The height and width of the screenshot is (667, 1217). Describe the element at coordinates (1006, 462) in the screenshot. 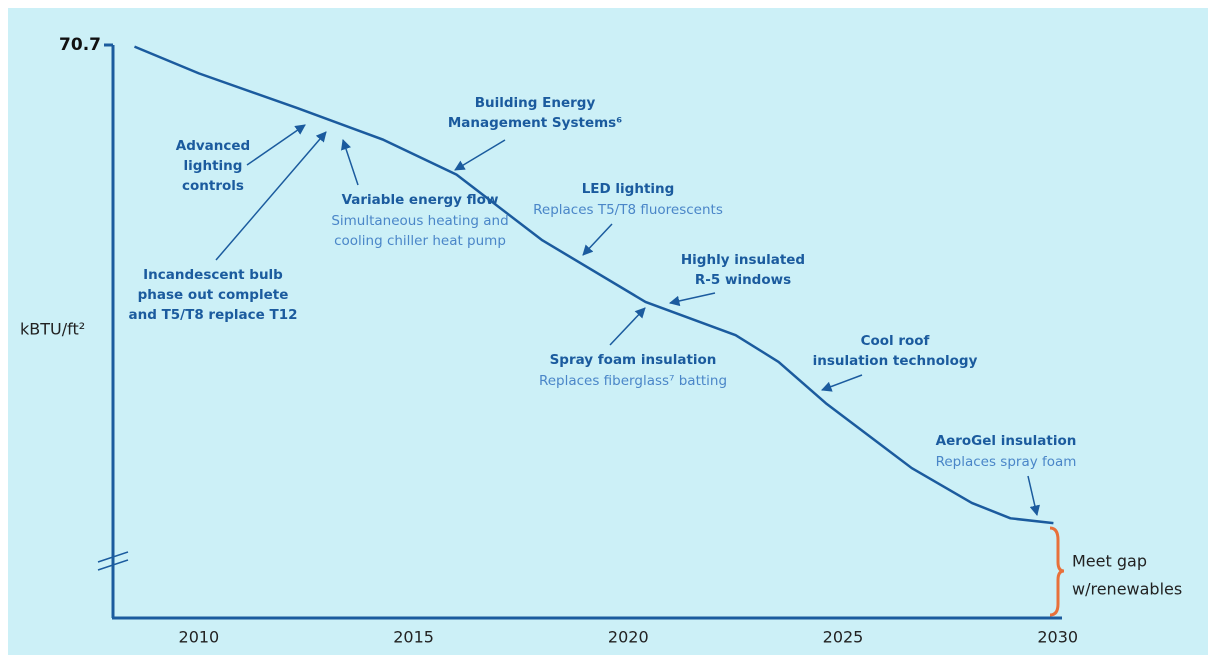

I see `annotation-subtitle: Replaces spray foam` at that location.